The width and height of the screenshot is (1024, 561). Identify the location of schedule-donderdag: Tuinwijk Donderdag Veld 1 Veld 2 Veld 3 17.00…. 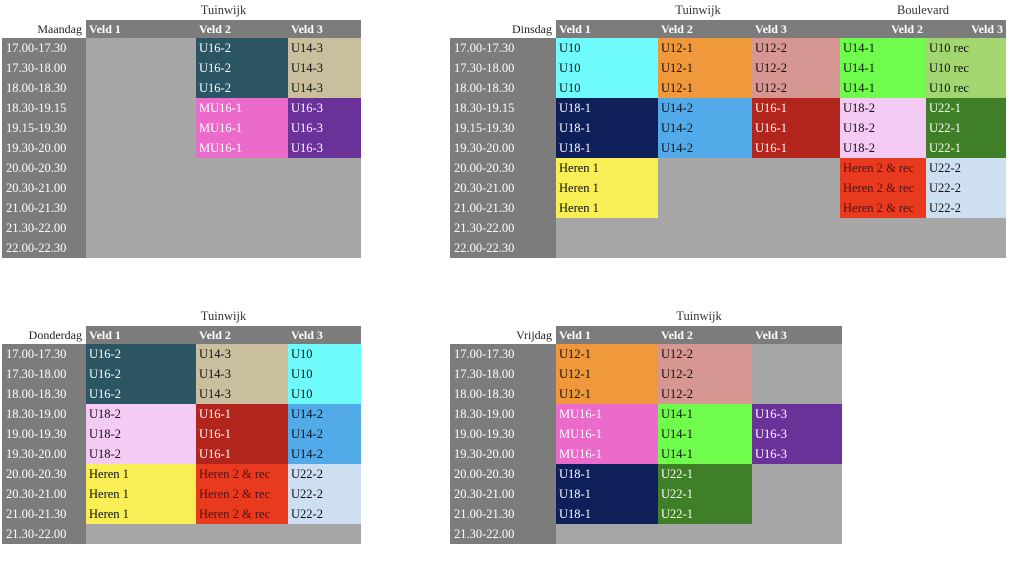
(181, 426).